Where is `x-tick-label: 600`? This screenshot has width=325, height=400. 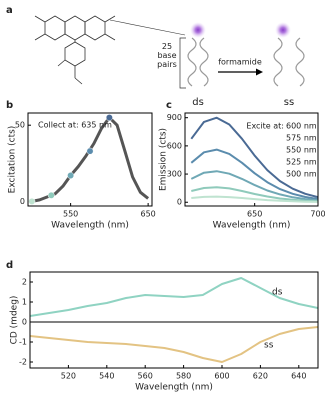
x-tick-label: 600 is located at coordinates (221, 376).